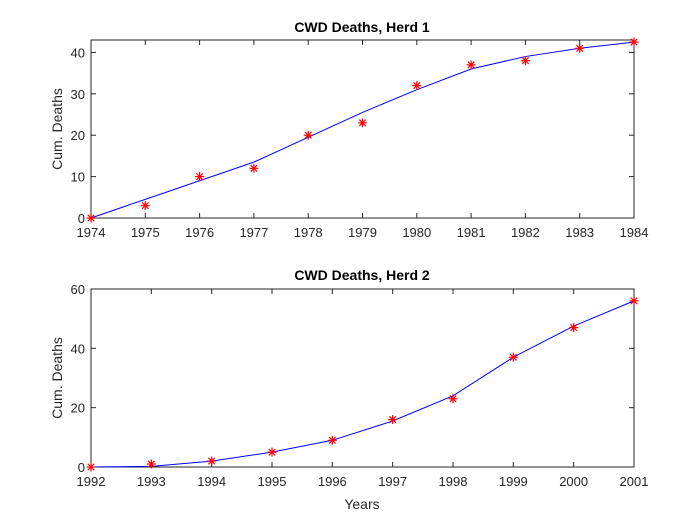  Describe the element at coordinates (634, 232) in the screenshot. I see `x-tick-label: 1984` at that location.